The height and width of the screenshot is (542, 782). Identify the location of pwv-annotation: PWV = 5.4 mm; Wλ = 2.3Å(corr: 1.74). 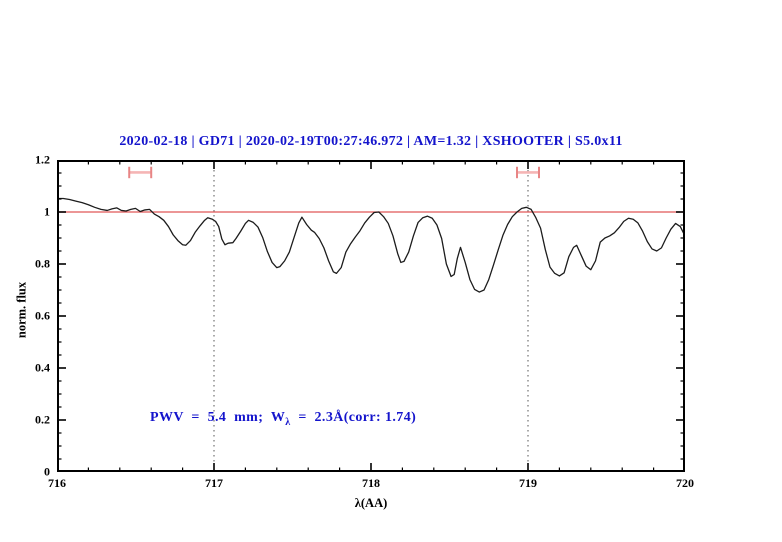
(283, 419).